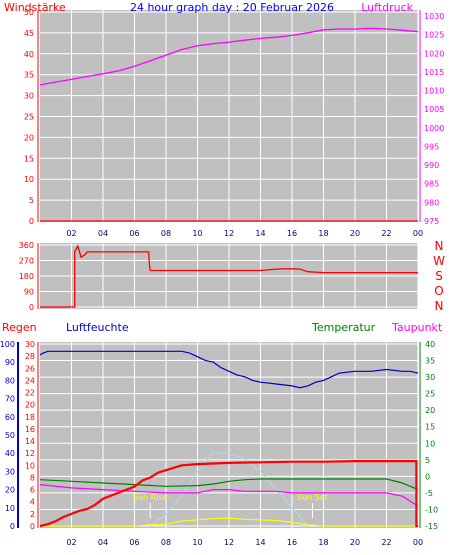 Image resolution: width=465 pixels, height=555 pixels. What do you see at coordinates (430, 394) in the screenshot?
I see `temperature-tick-label: 25` at bounding box center [430, 394].